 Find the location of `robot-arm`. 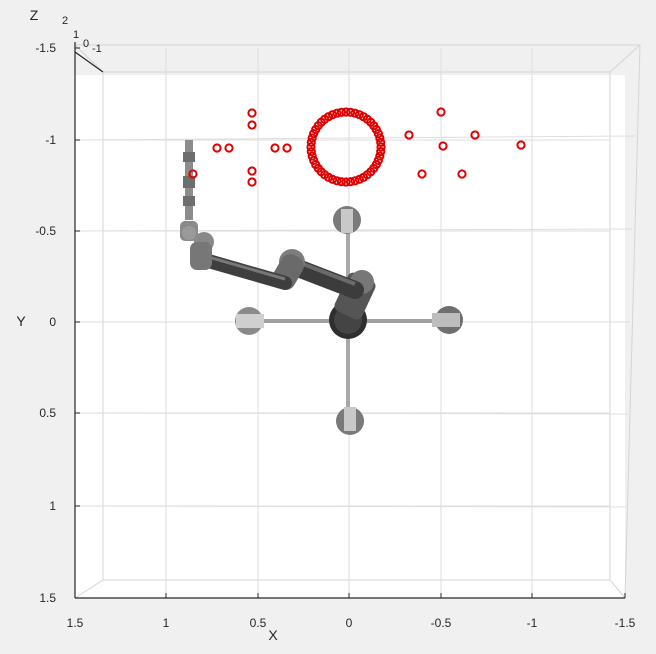

robot-arm is located at coordinates (278, 230).